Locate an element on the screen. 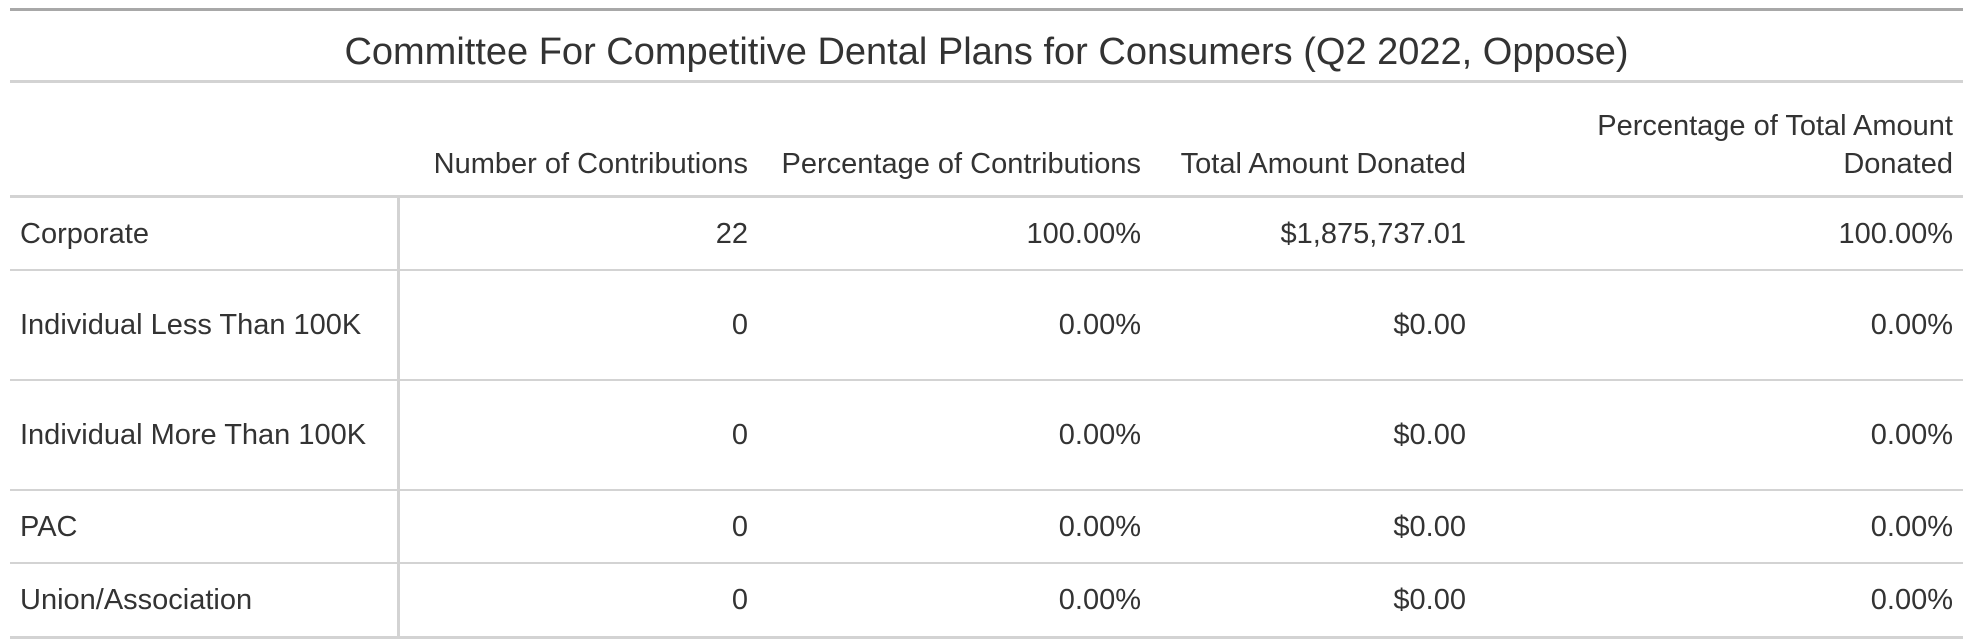  column-header-category is located at coordinates (204, 140).